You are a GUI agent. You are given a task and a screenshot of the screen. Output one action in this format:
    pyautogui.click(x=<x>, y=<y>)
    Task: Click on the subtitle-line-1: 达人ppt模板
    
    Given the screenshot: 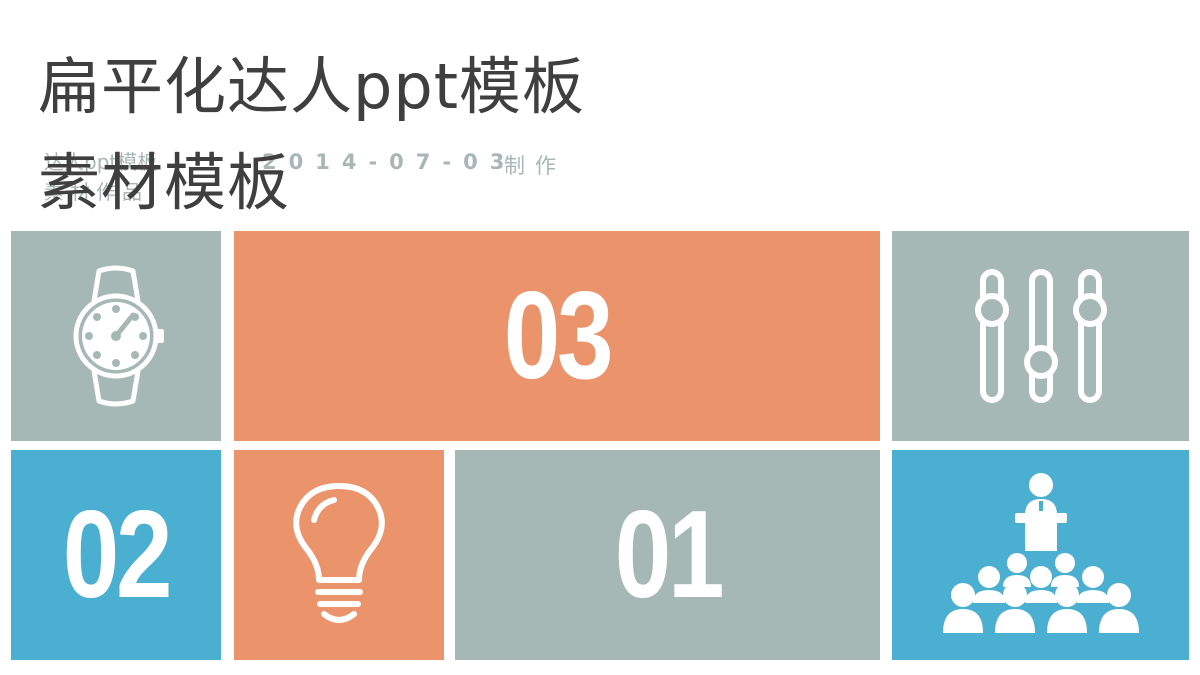 What is the action you would take?
    pyautogui.click(x=101, y=162)
    